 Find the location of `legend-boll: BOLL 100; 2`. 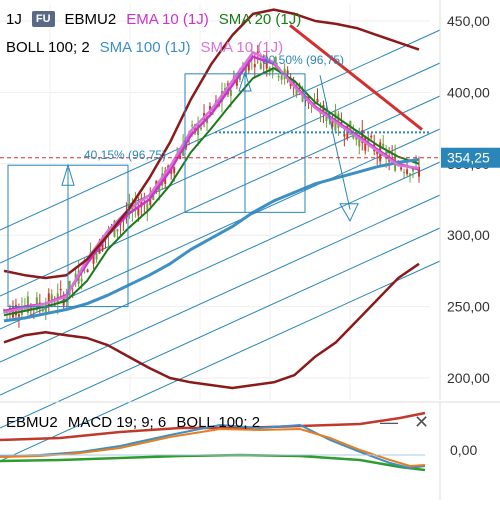

legend-boll: BOLL 100; 2 is located at coordinates (48, 47).